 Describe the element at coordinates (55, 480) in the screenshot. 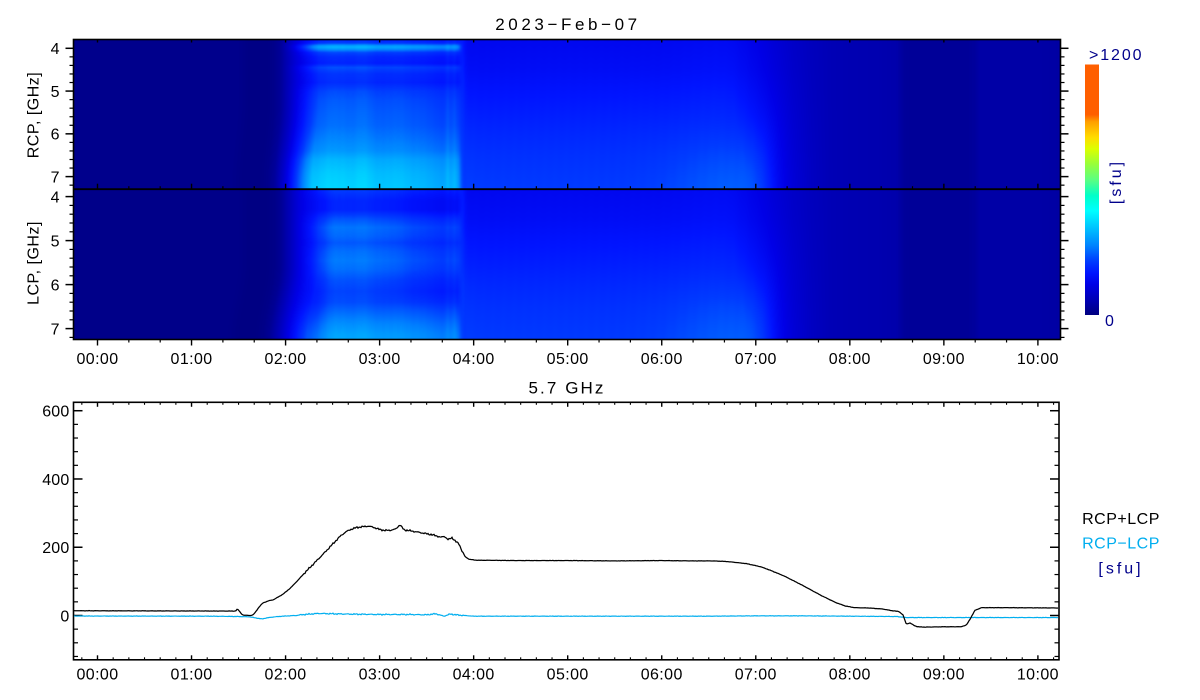

I see `svg-text: 400` at that location.